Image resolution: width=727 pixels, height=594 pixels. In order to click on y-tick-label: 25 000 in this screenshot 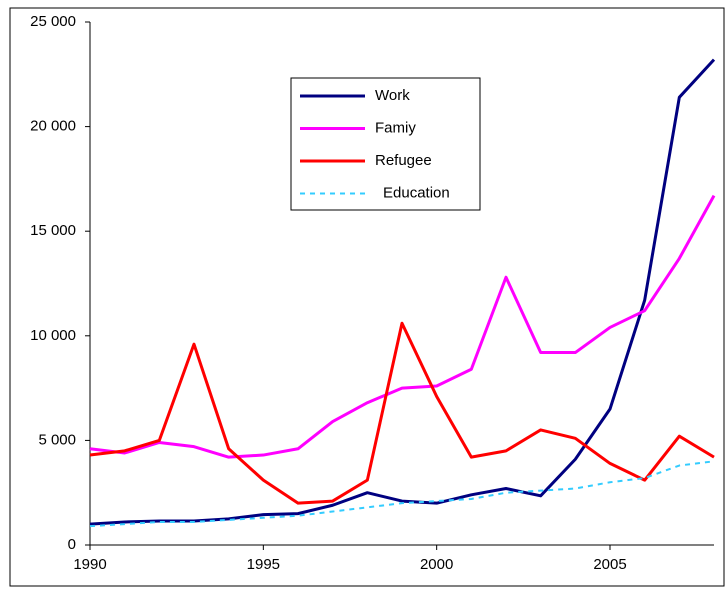, I will do `click(53, 21)`.